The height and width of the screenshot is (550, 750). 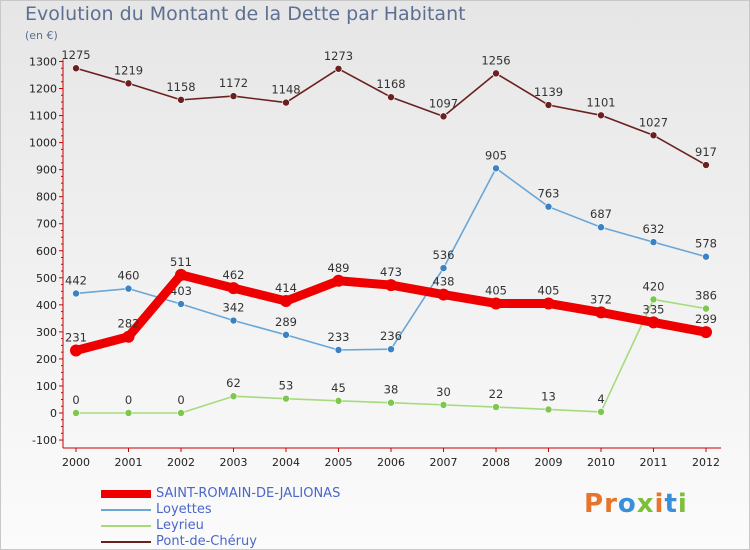 I want to click on data-label: 1158, so click(x=180, y=87).